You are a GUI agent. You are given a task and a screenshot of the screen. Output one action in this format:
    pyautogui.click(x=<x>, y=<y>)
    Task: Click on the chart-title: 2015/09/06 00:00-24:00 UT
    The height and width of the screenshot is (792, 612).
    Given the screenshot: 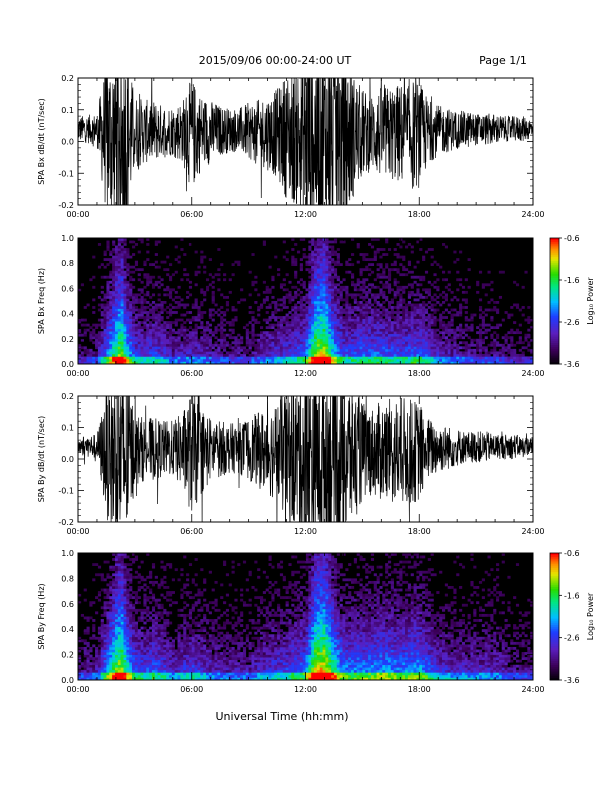 What is the action you would take?
    pyautogui.click(x=275, y=60)
    